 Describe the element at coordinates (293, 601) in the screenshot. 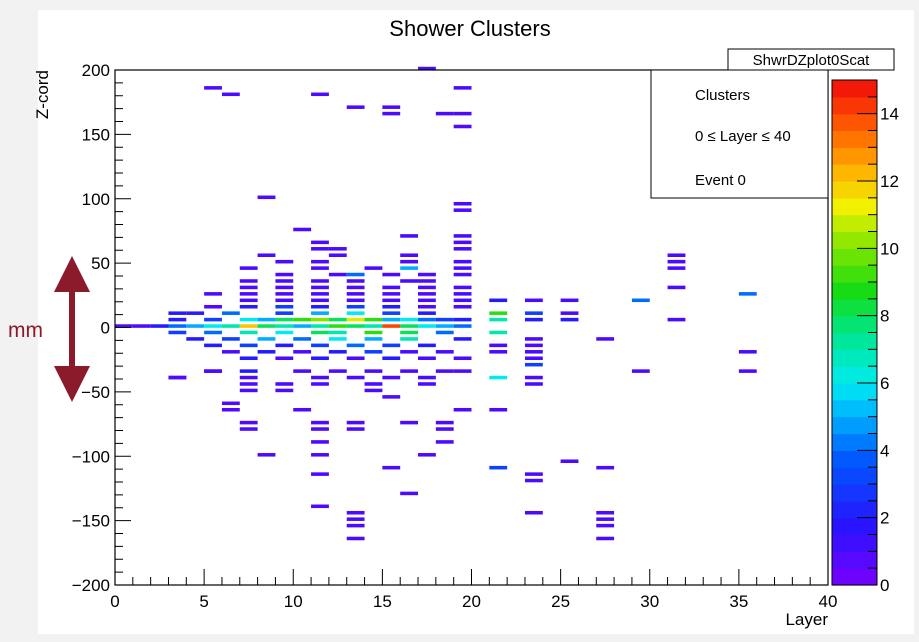

I see `x-tick-label: 10` at that location.